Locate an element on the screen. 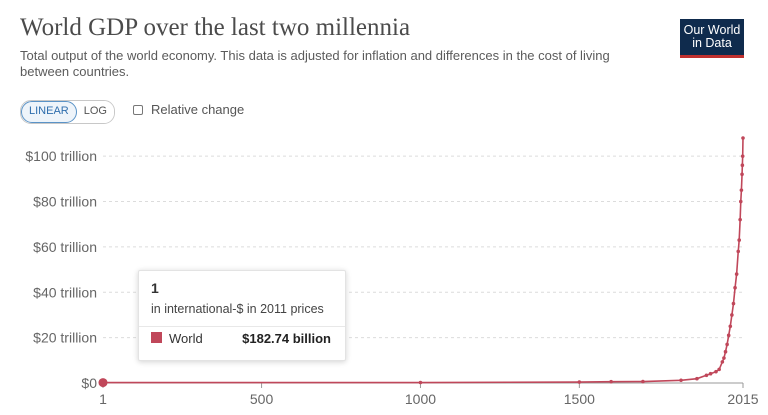 The image size is (768, 415). y-tick-label: $100 trillion is located at coordinates (61, 156).